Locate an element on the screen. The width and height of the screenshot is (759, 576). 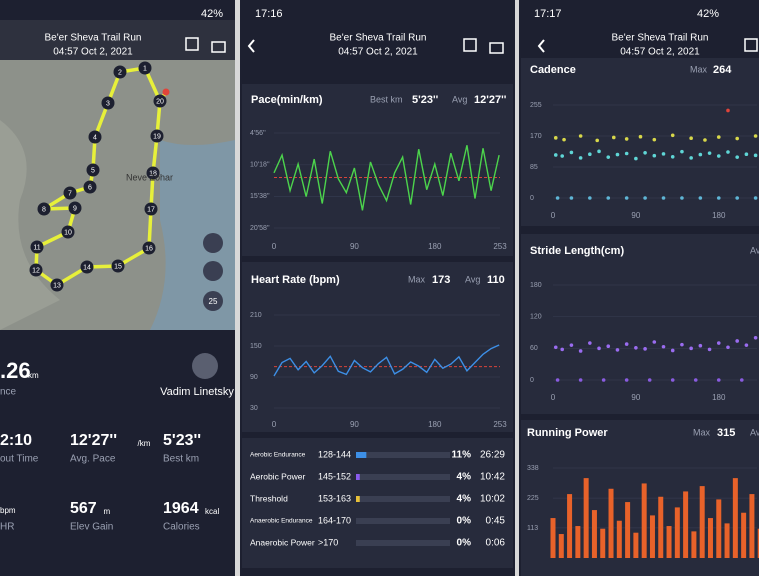
zone-percent: 0% is located at coordinates (464, 521).